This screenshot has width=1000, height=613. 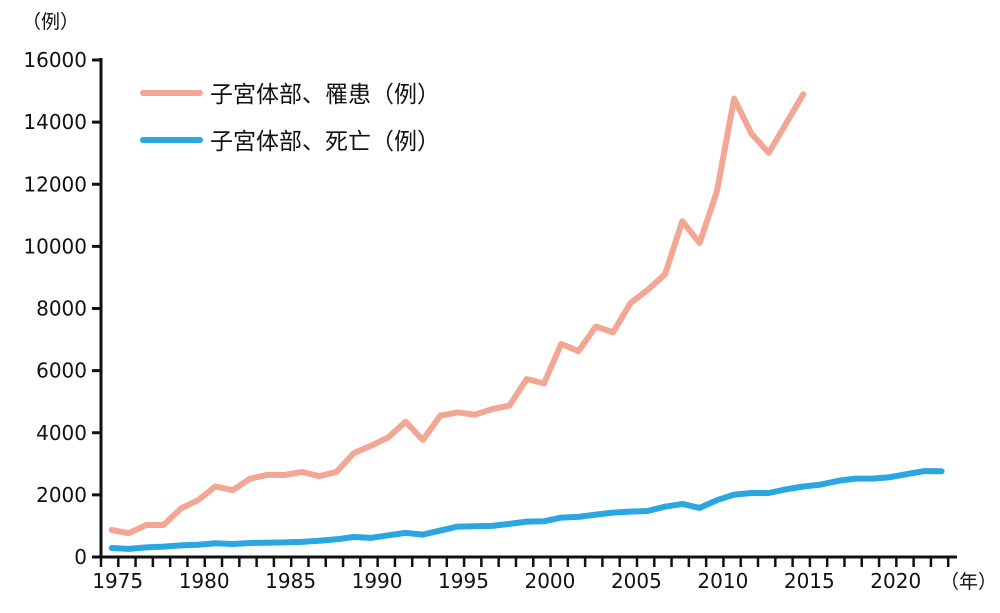 What do you see at coordinates (55, 184) in the screenshot?
I see `y-tick-label: 12000` at bounding box center [55, 184].